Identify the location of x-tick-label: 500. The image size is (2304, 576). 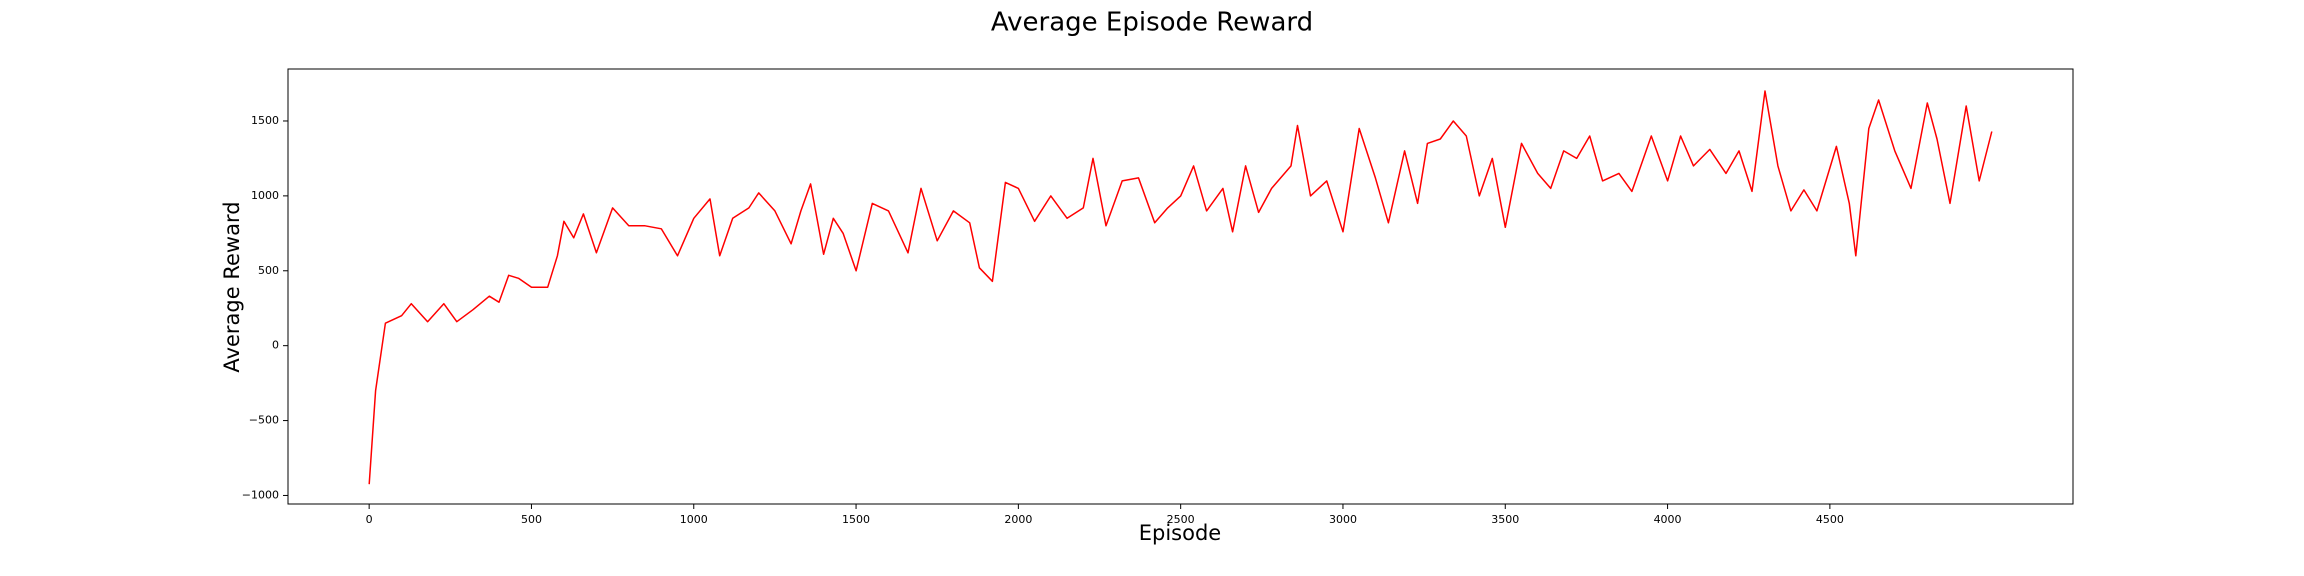
(531, 519).